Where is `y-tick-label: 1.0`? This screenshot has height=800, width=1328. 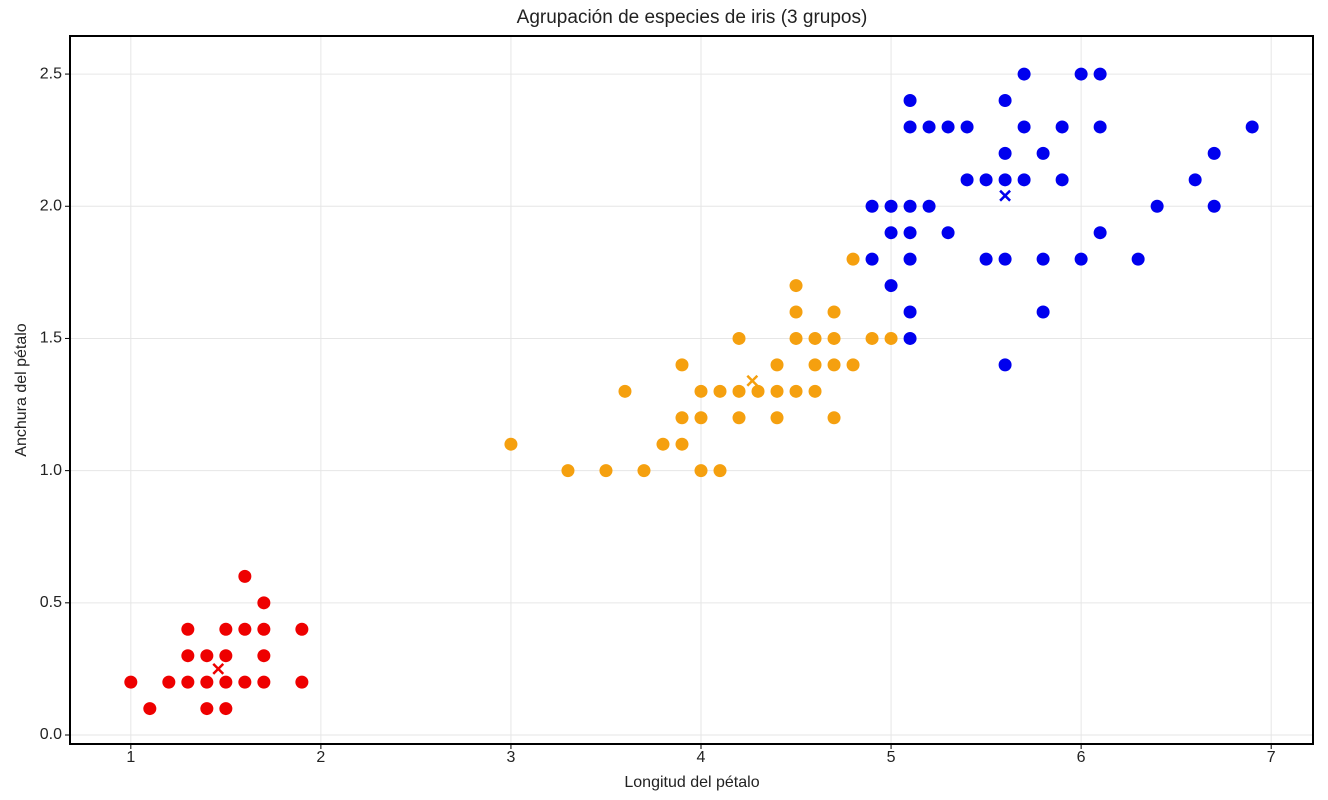
y-tick-label: 1.0 is located at coordinates (51, 470).